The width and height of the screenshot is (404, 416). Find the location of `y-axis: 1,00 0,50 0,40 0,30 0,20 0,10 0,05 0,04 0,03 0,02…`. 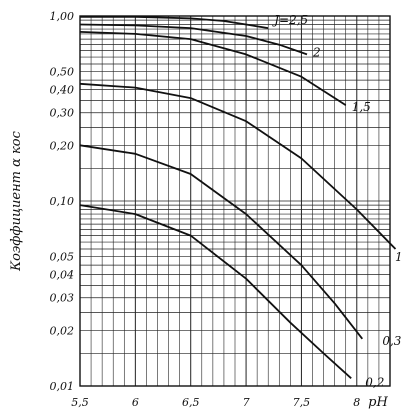

y-axis: 1,00 0,50 0,40 0,30 0,20 0,10 0,05 0,04 0,03 0,02… is located at coordinates (62, 201).